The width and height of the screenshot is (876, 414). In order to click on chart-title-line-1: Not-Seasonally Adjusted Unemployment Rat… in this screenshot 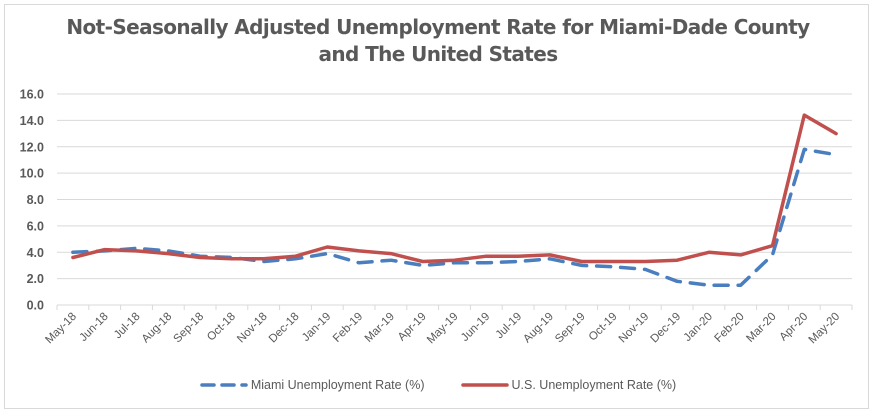, I will do `click(438, 27)`.